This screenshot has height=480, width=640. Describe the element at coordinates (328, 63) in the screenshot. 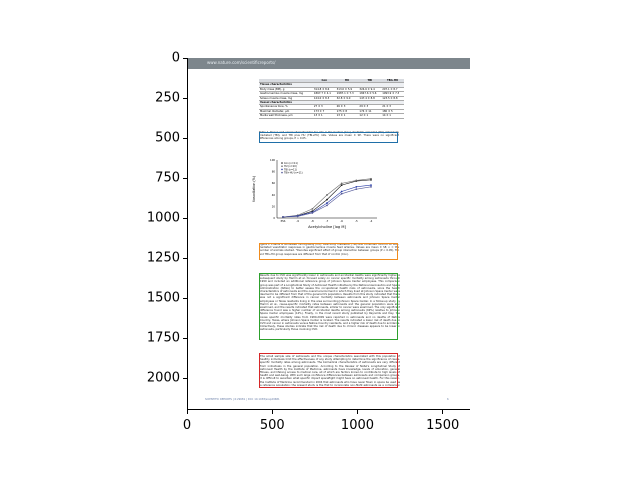

I see `page-header-bar: www.nature.com/scientificreports/` at that location.